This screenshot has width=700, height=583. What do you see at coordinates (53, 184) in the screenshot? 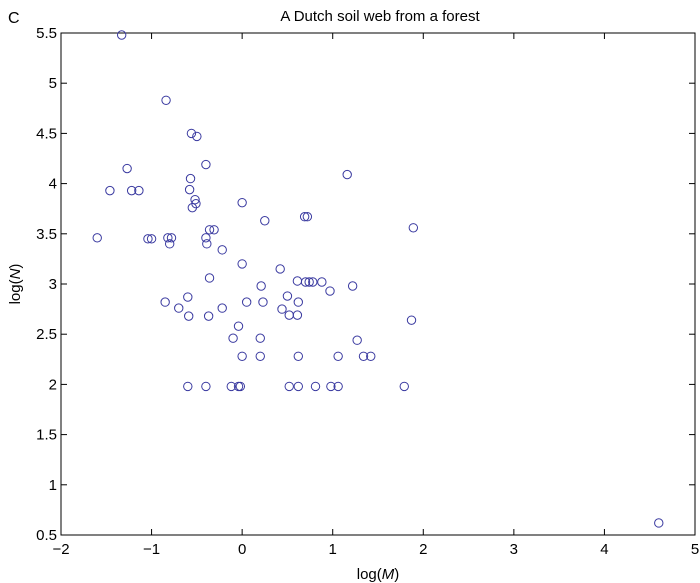
I see `y-tick-label: 4` at bounding box center [53, 184].